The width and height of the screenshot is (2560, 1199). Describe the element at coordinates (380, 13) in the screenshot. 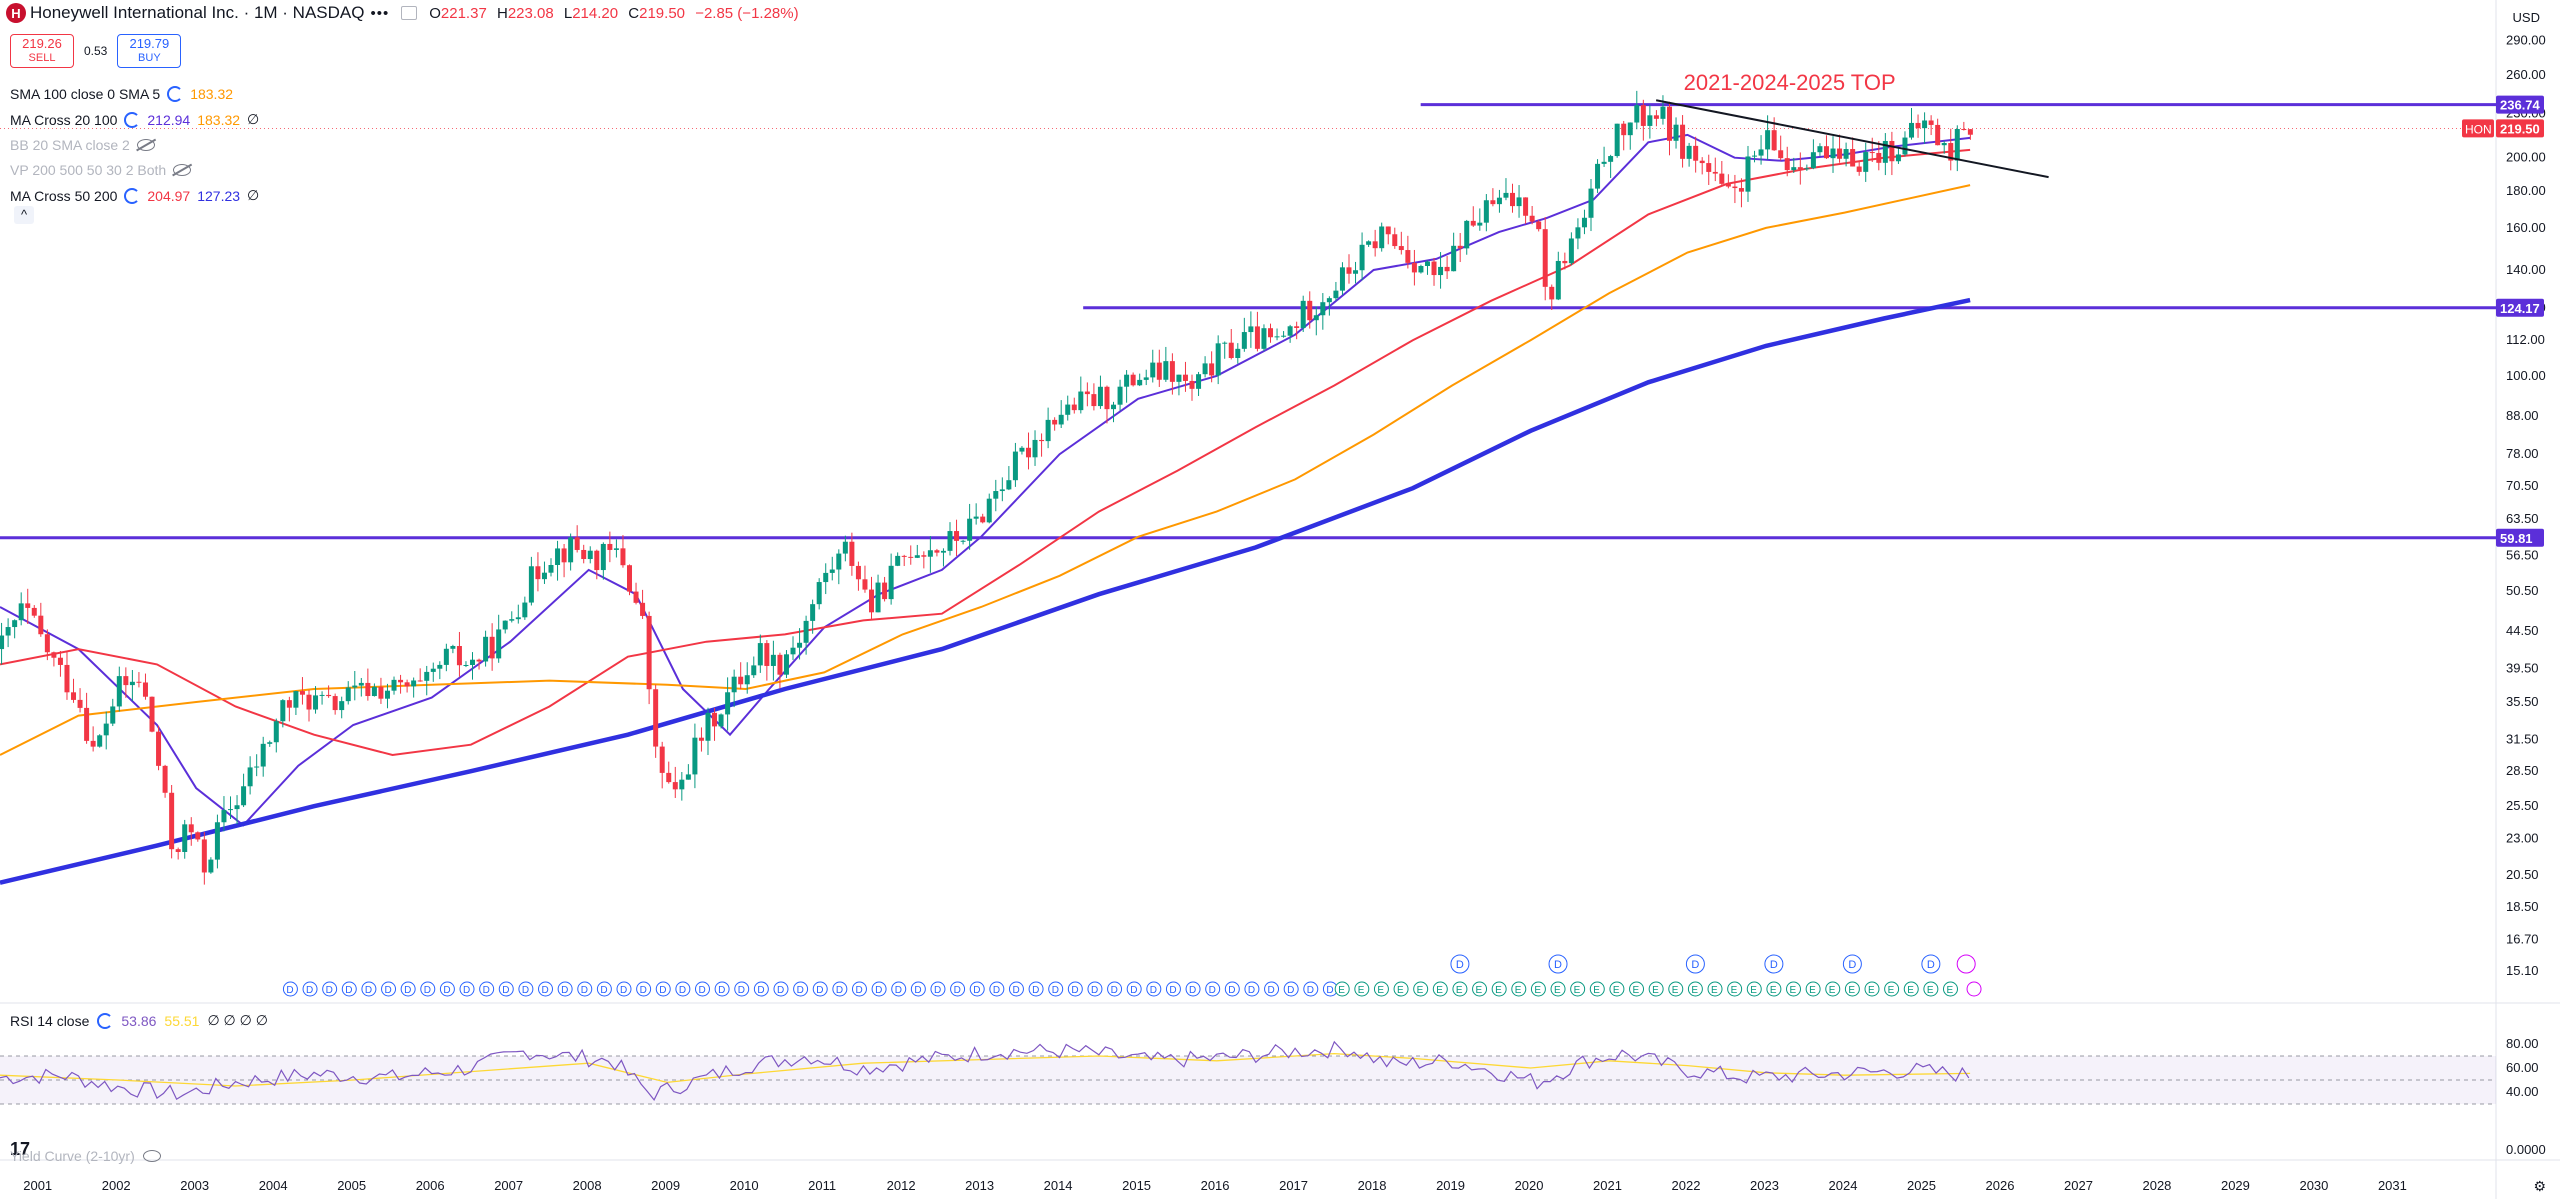

I see `more-icon: •••` at that location.